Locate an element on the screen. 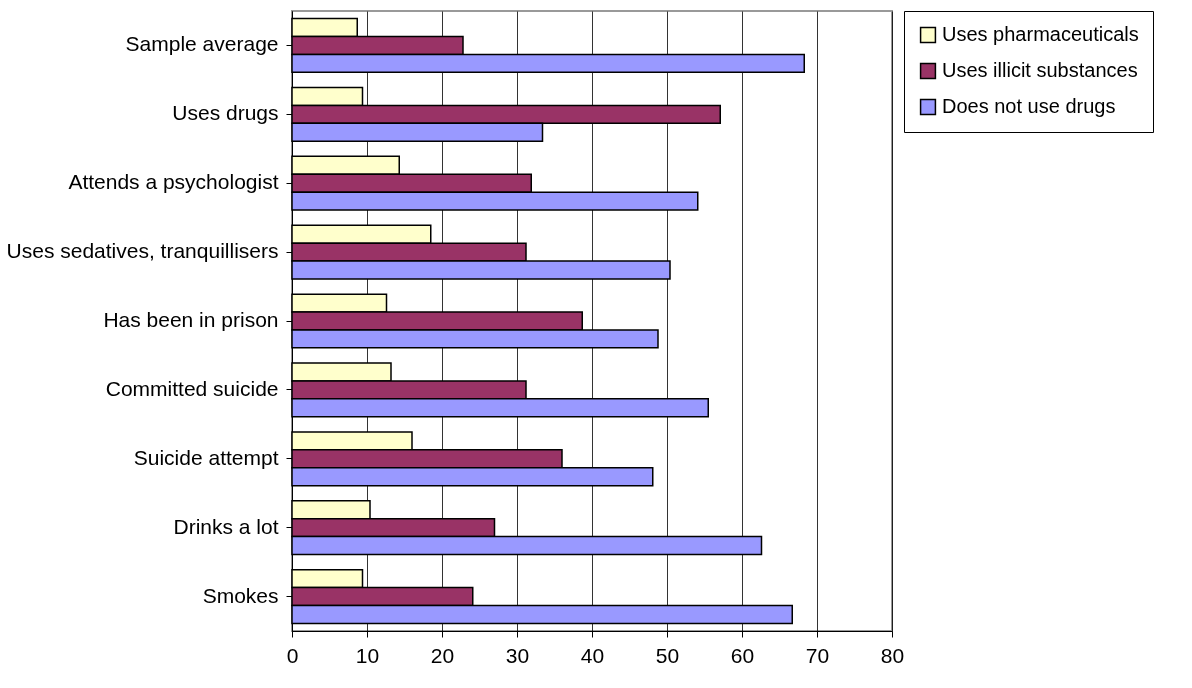 The height and width of the screenshot is (688, 1192). y-tick-label: Suicide attempt is located at coordinates (206, 457).